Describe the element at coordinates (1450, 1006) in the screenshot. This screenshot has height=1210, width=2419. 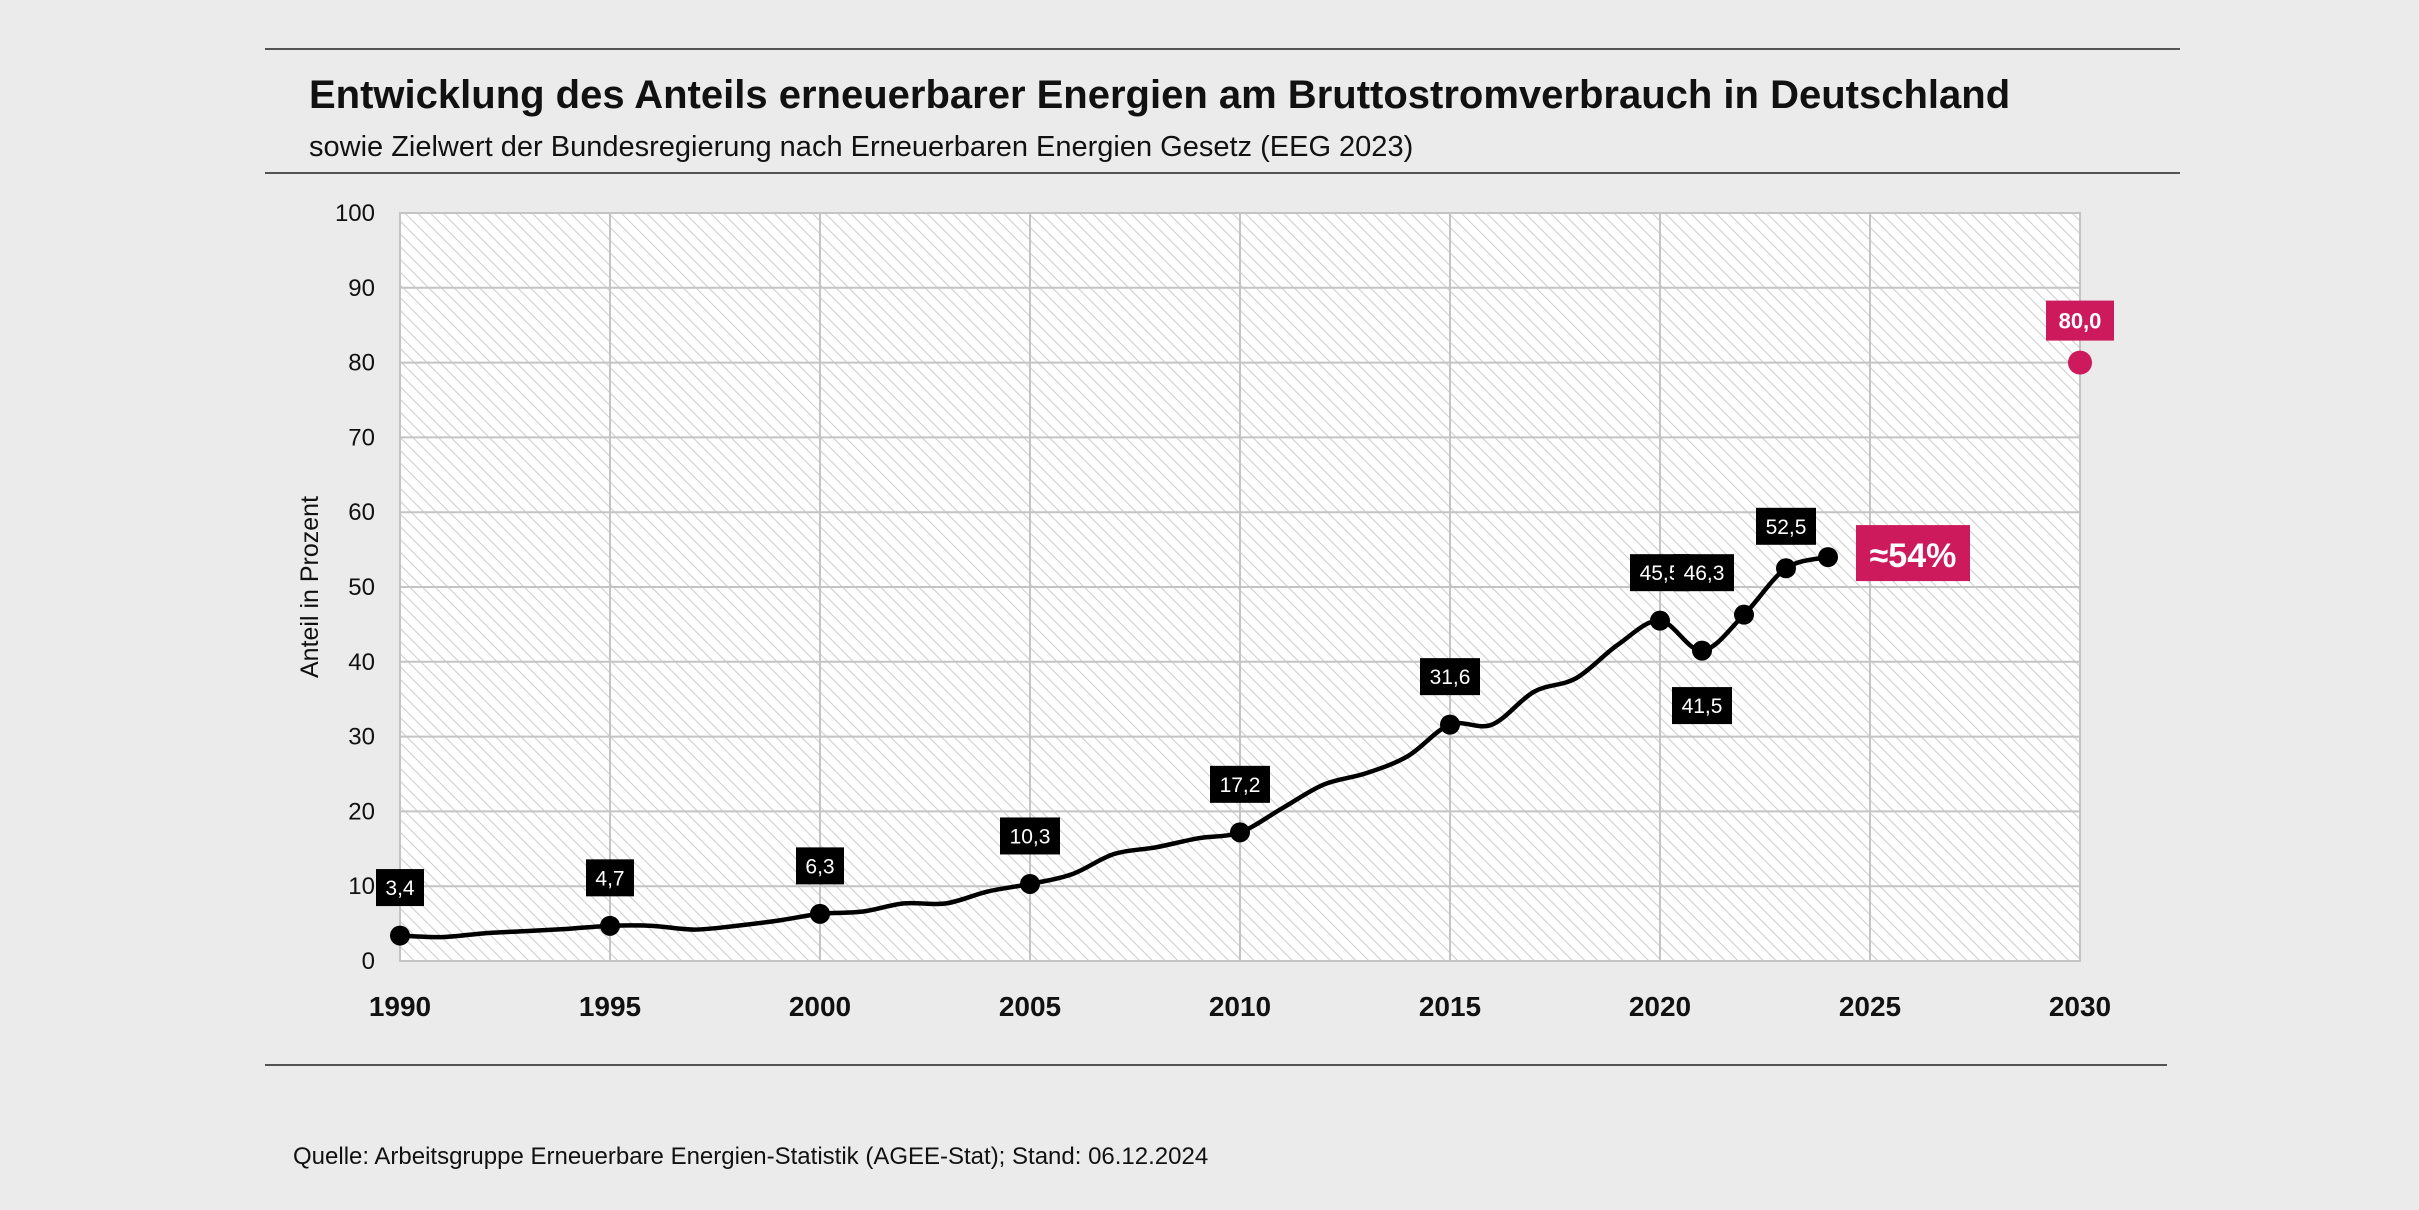
I see `x-tick-label: 2015` at that location.